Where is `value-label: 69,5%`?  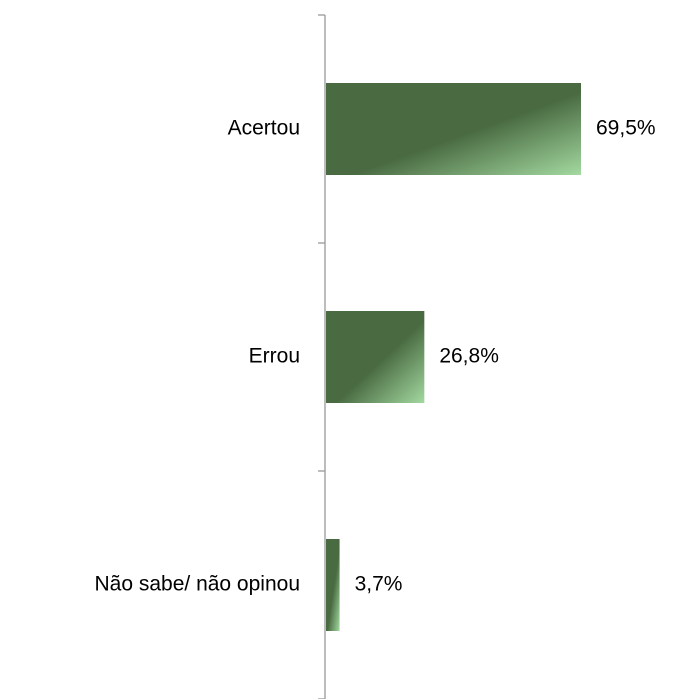 value-label: 69,5% is located at coordinates (626, 128).